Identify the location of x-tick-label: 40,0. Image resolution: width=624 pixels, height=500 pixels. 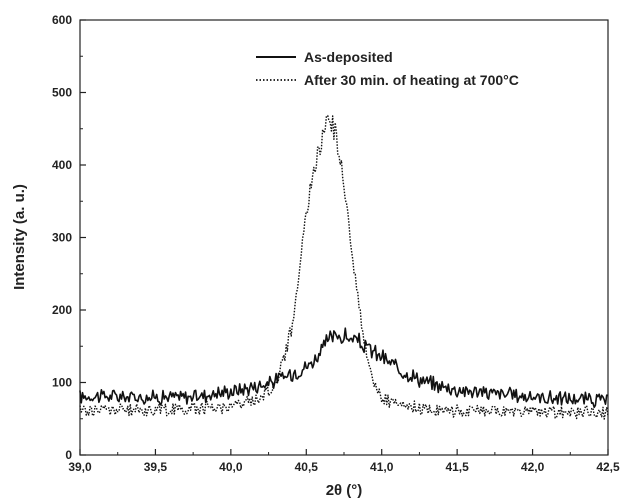
(231, 467).